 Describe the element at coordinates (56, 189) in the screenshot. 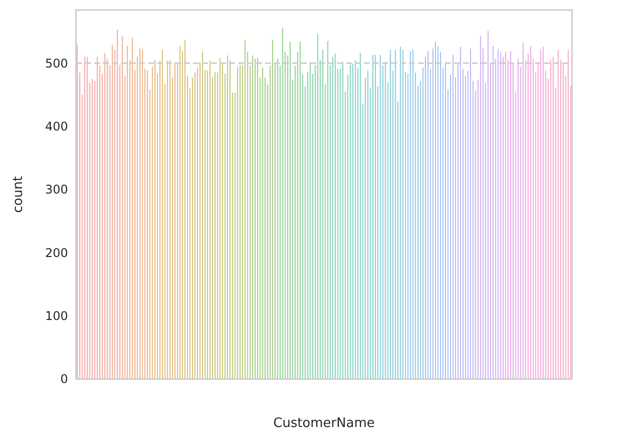

I see `y-tick-label: 300` at that location.